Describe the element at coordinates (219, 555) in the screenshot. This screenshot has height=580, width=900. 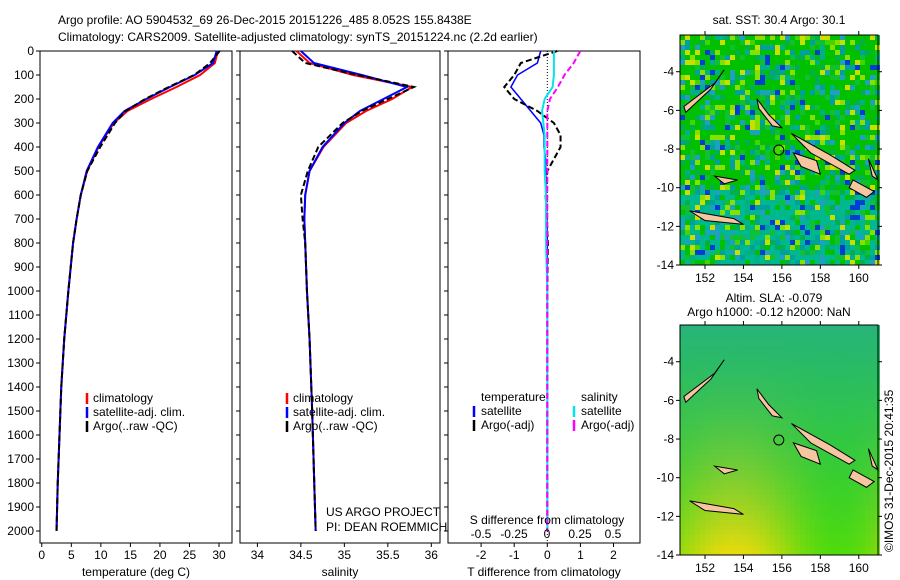
I see `x-tick-label: 30` at that location.